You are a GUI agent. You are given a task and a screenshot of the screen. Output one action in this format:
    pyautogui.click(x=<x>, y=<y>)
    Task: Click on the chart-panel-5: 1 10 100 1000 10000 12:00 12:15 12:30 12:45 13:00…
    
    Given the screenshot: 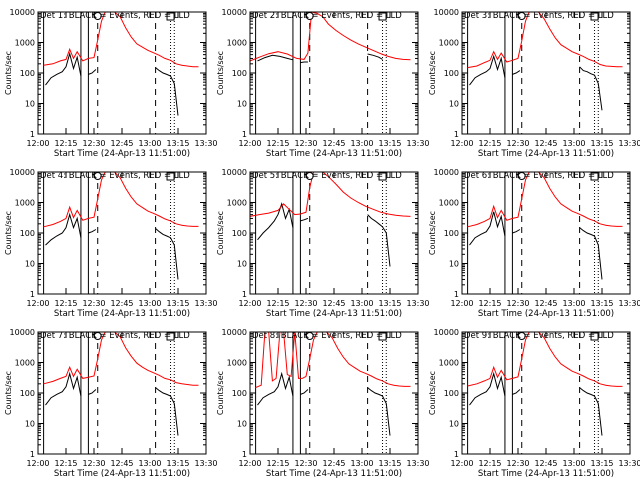 What is the action you would take?
    pyautogui.click(x=323, y=243)
    